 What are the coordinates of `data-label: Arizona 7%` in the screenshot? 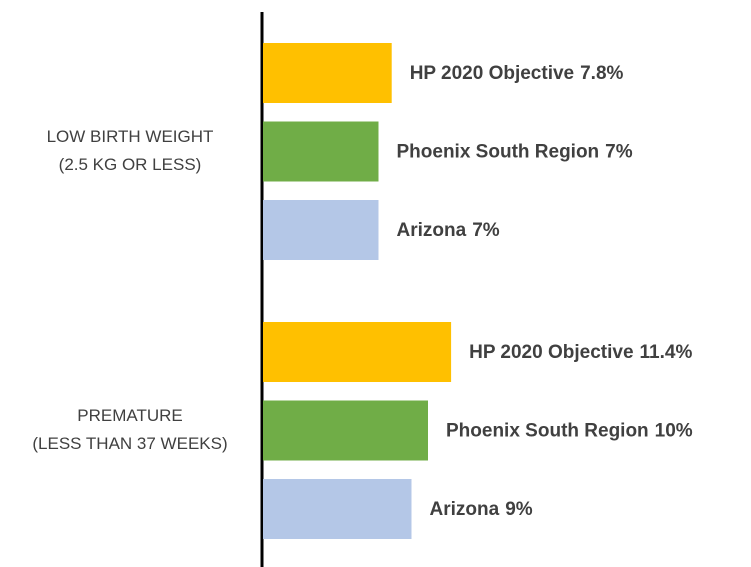 It's located at (448, 230).